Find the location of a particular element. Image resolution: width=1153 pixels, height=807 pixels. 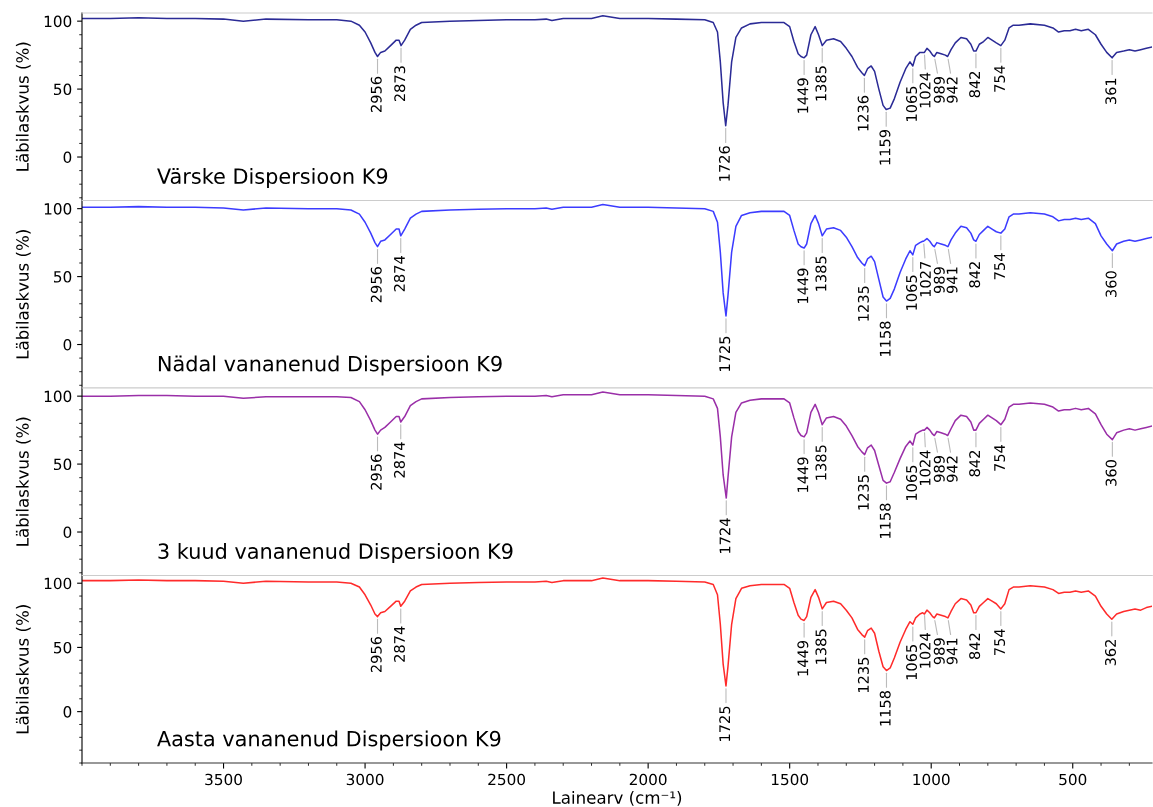

x-tick-label: 2000 is located at coordinates (648, 779).